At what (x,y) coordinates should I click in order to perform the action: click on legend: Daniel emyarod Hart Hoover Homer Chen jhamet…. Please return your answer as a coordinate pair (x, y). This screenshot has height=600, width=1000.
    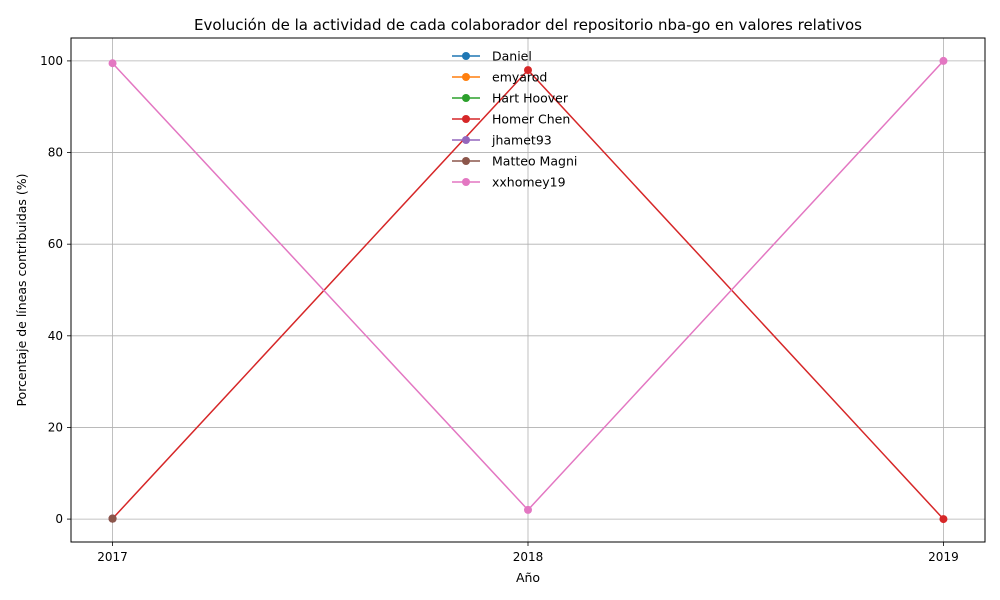
    Looking at the image, I should click on (514, 119).